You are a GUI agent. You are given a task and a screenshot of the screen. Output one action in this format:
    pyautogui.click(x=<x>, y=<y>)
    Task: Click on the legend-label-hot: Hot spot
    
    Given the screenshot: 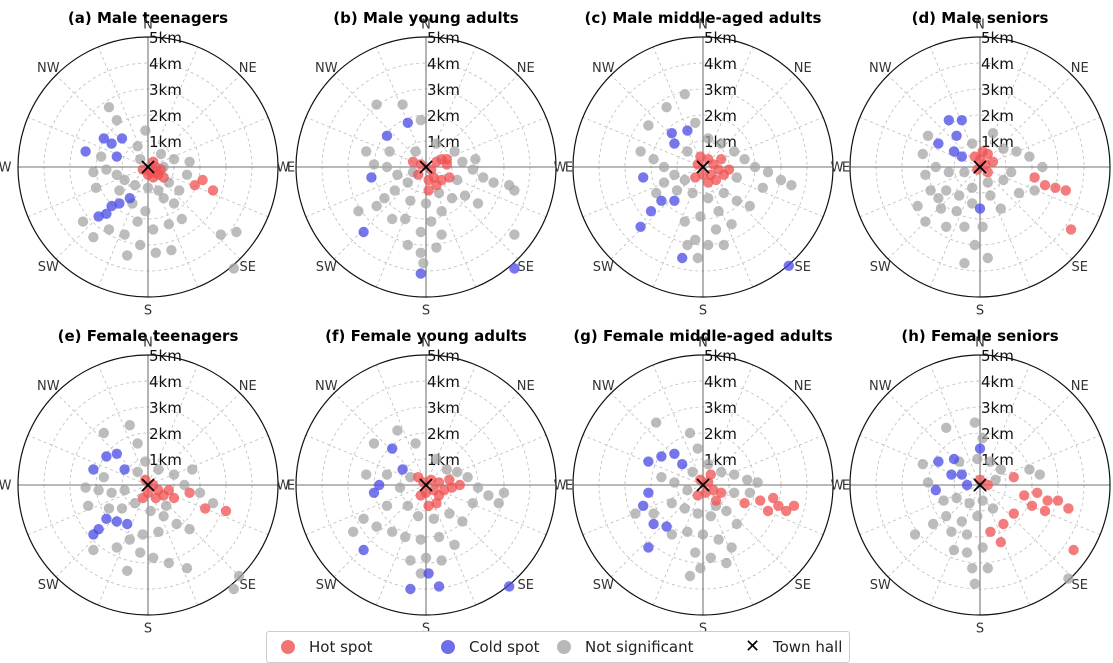 What is the action you would take?
    pyautogui.click(x=341, y=647)
    